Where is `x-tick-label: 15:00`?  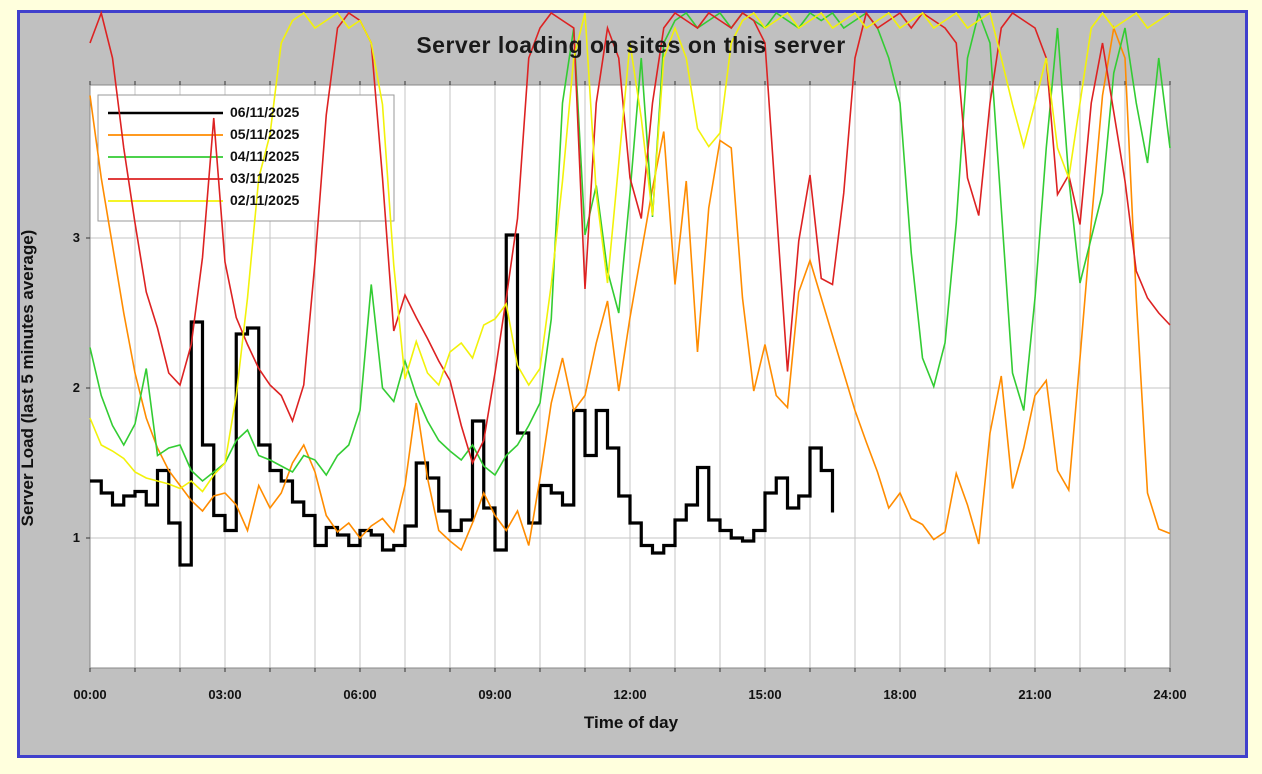
x-tick-label: 15:00 is located at coordinates (765, 694).